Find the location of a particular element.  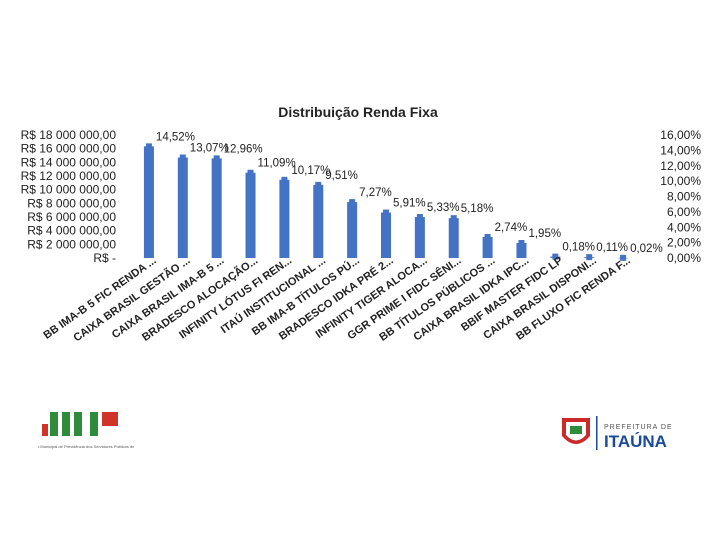

right-axis-tick-label: 2,00% is located at coordinates (684, 243).